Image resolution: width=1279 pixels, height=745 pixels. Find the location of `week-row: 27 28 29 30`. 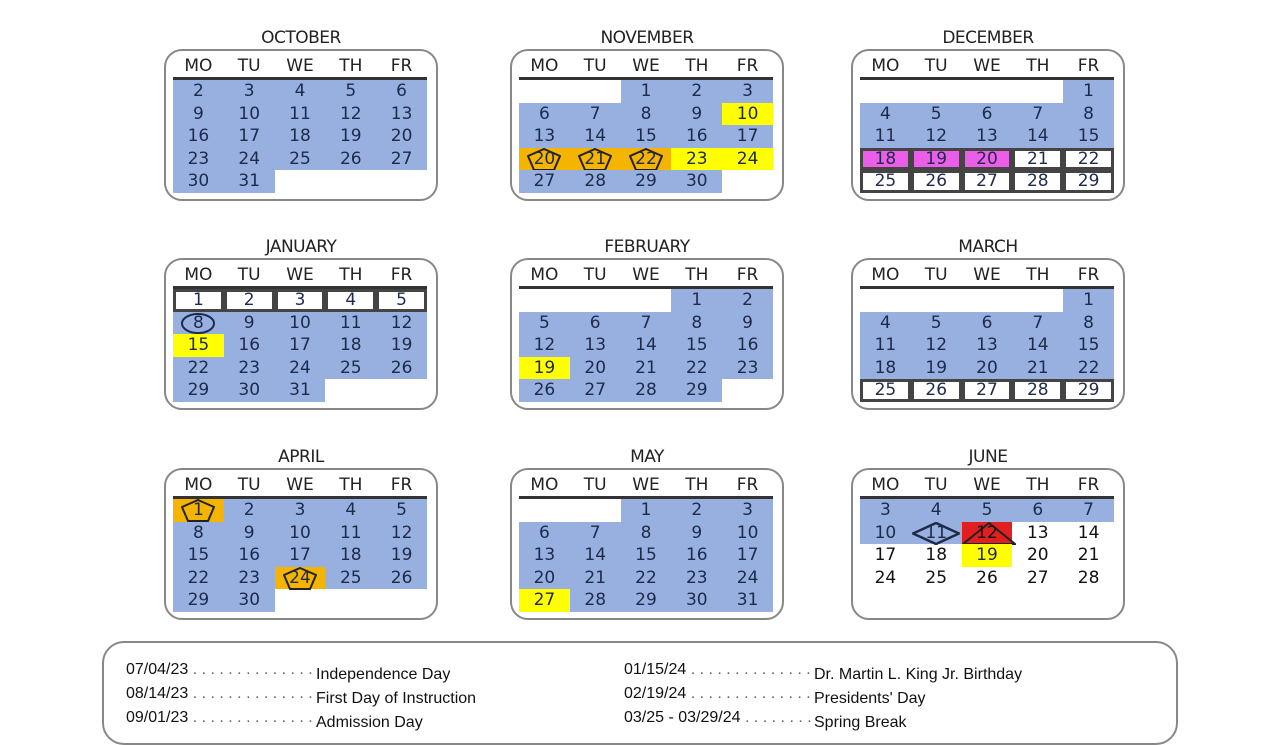

week-row: 27 28 29 30 is located at coordinates (646, 181).